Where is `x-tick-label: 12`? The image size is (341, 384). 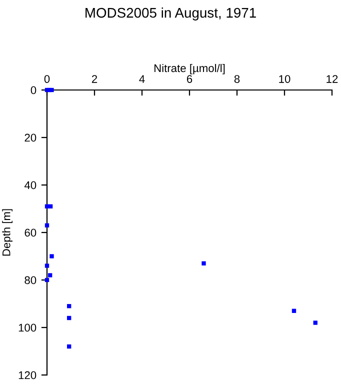 x-tick-label: 12 is located at coordinates (332, 79).